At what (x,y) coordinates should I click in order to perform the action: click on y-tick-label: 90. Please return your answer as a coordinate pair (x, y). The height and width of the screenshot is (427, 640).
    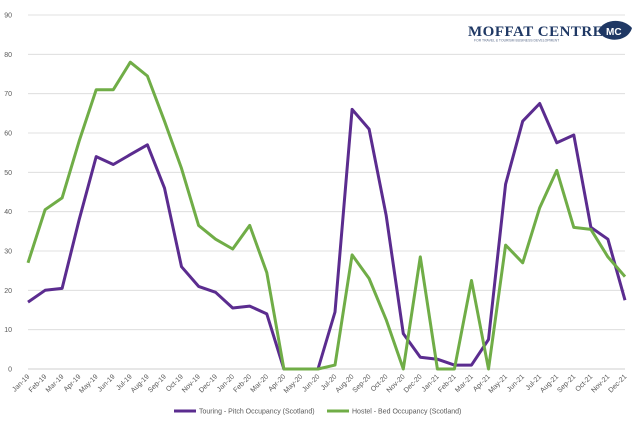
    Looking at the image, I should click on (8, 16).